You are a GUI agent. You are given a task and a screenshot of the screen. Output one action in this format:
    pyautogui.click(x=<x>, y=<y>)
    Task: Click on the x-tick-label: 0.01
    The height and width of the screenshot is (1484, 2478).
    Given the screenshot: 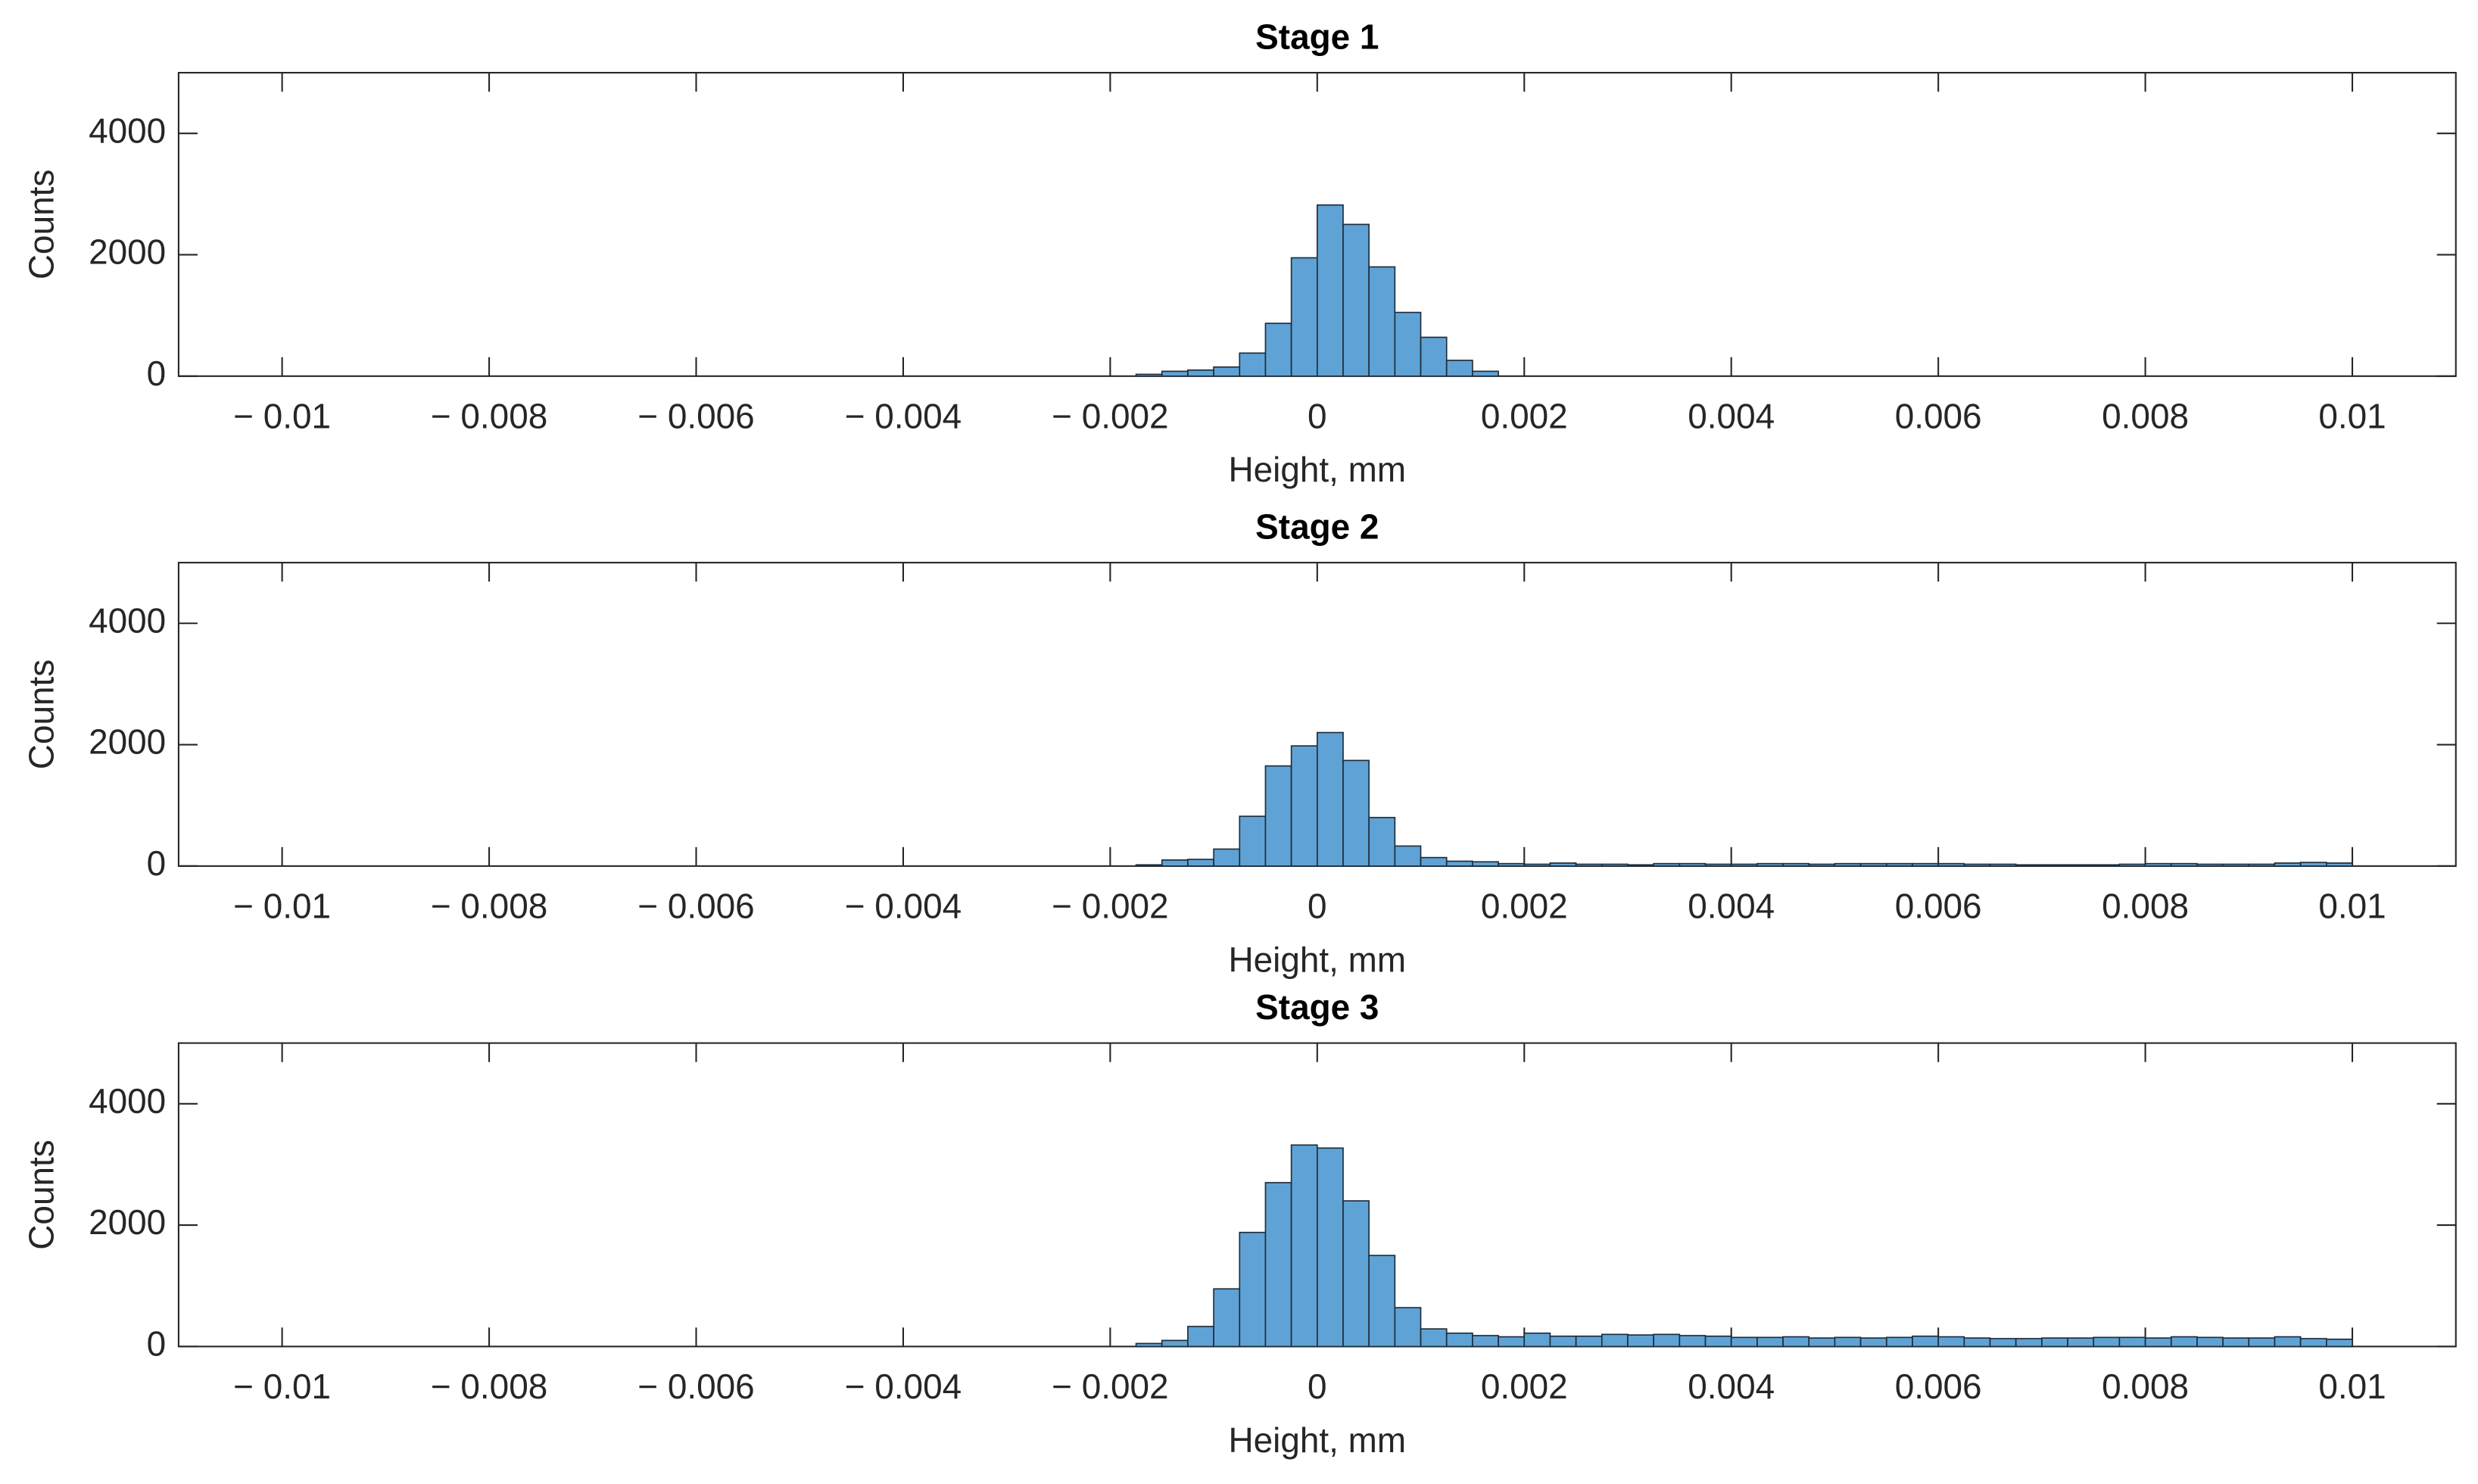 What is the action you would take?
    pyautogui.click(x=2352, y=1386)
    